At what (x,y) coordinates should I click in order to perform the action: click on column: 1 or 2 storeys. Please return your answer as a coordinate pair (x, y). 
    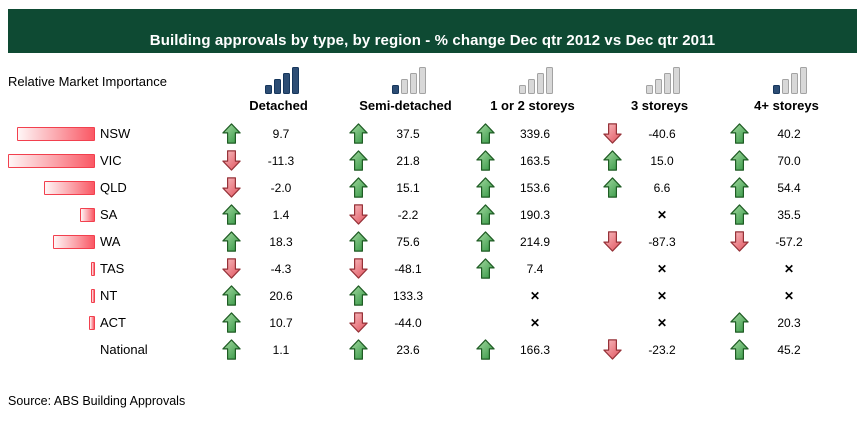
    Looking at the image, I should click on (532, 87).